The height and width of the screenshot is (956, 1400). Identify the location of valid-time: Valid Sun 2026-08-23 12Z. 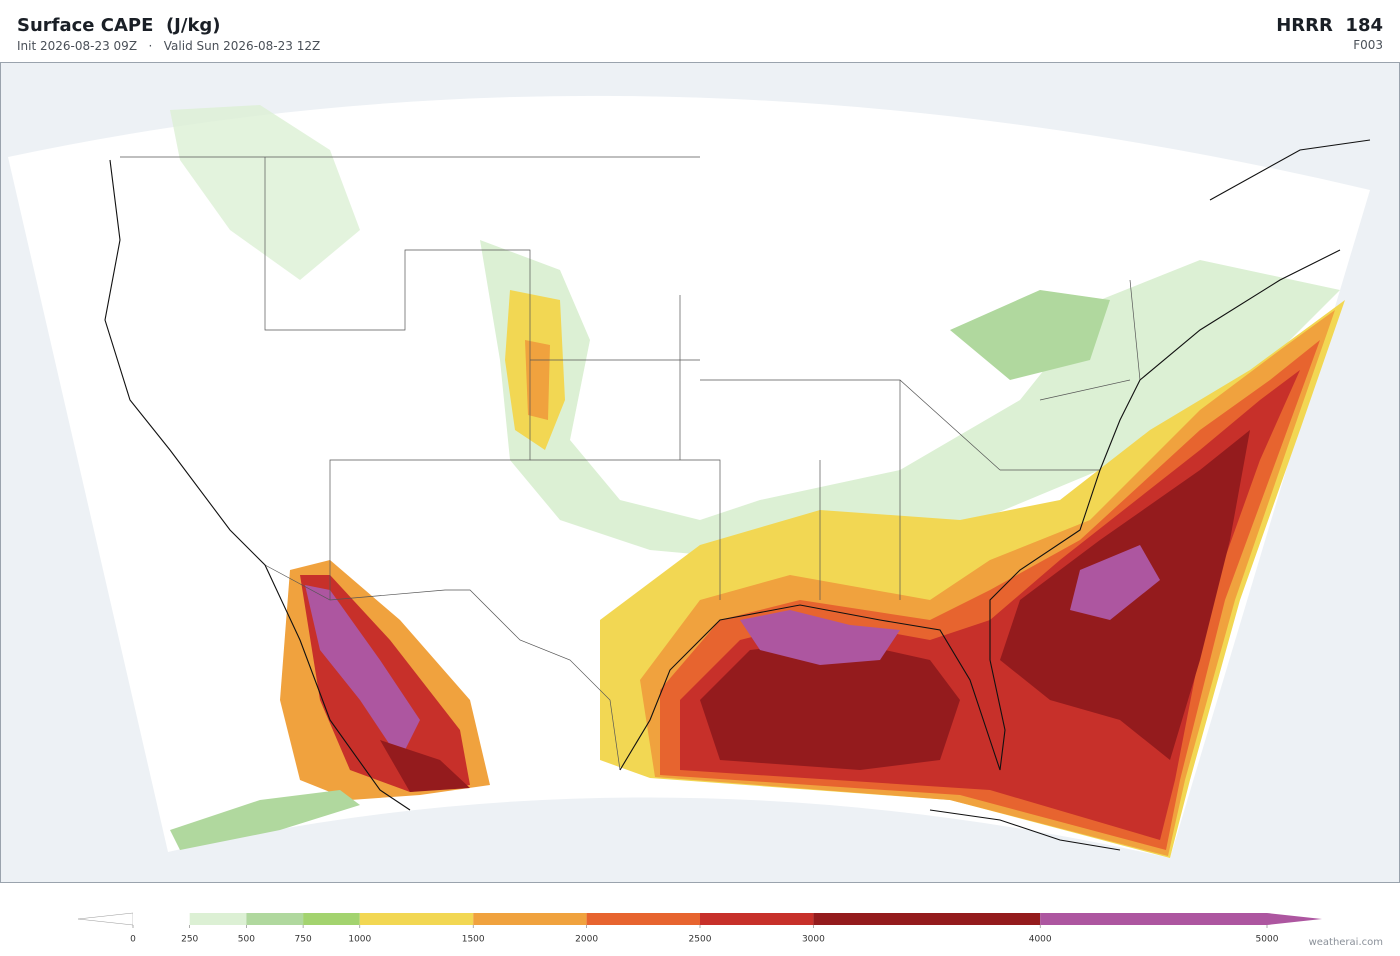
(242, 46).